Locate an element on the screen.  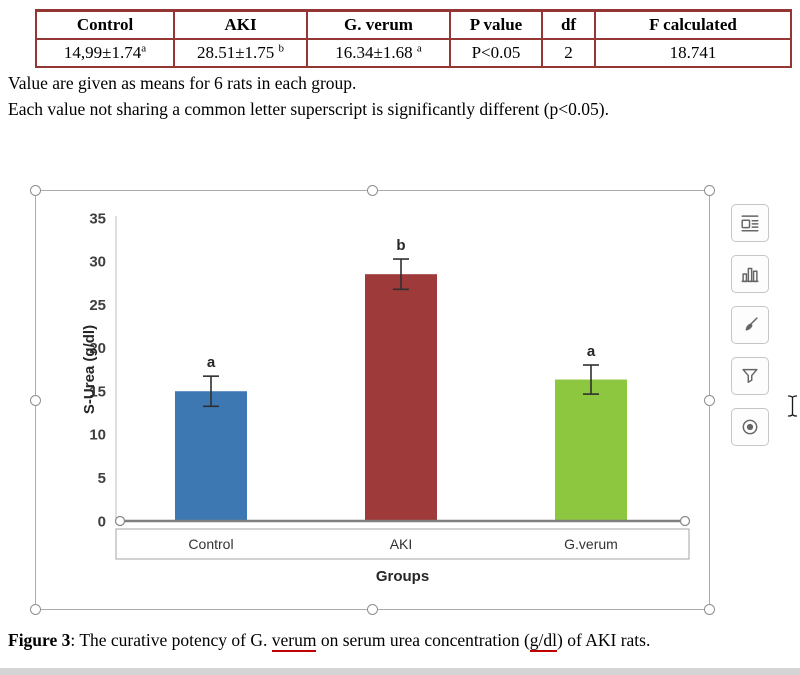
selection-handle-w is located at coordinates (35, 400).